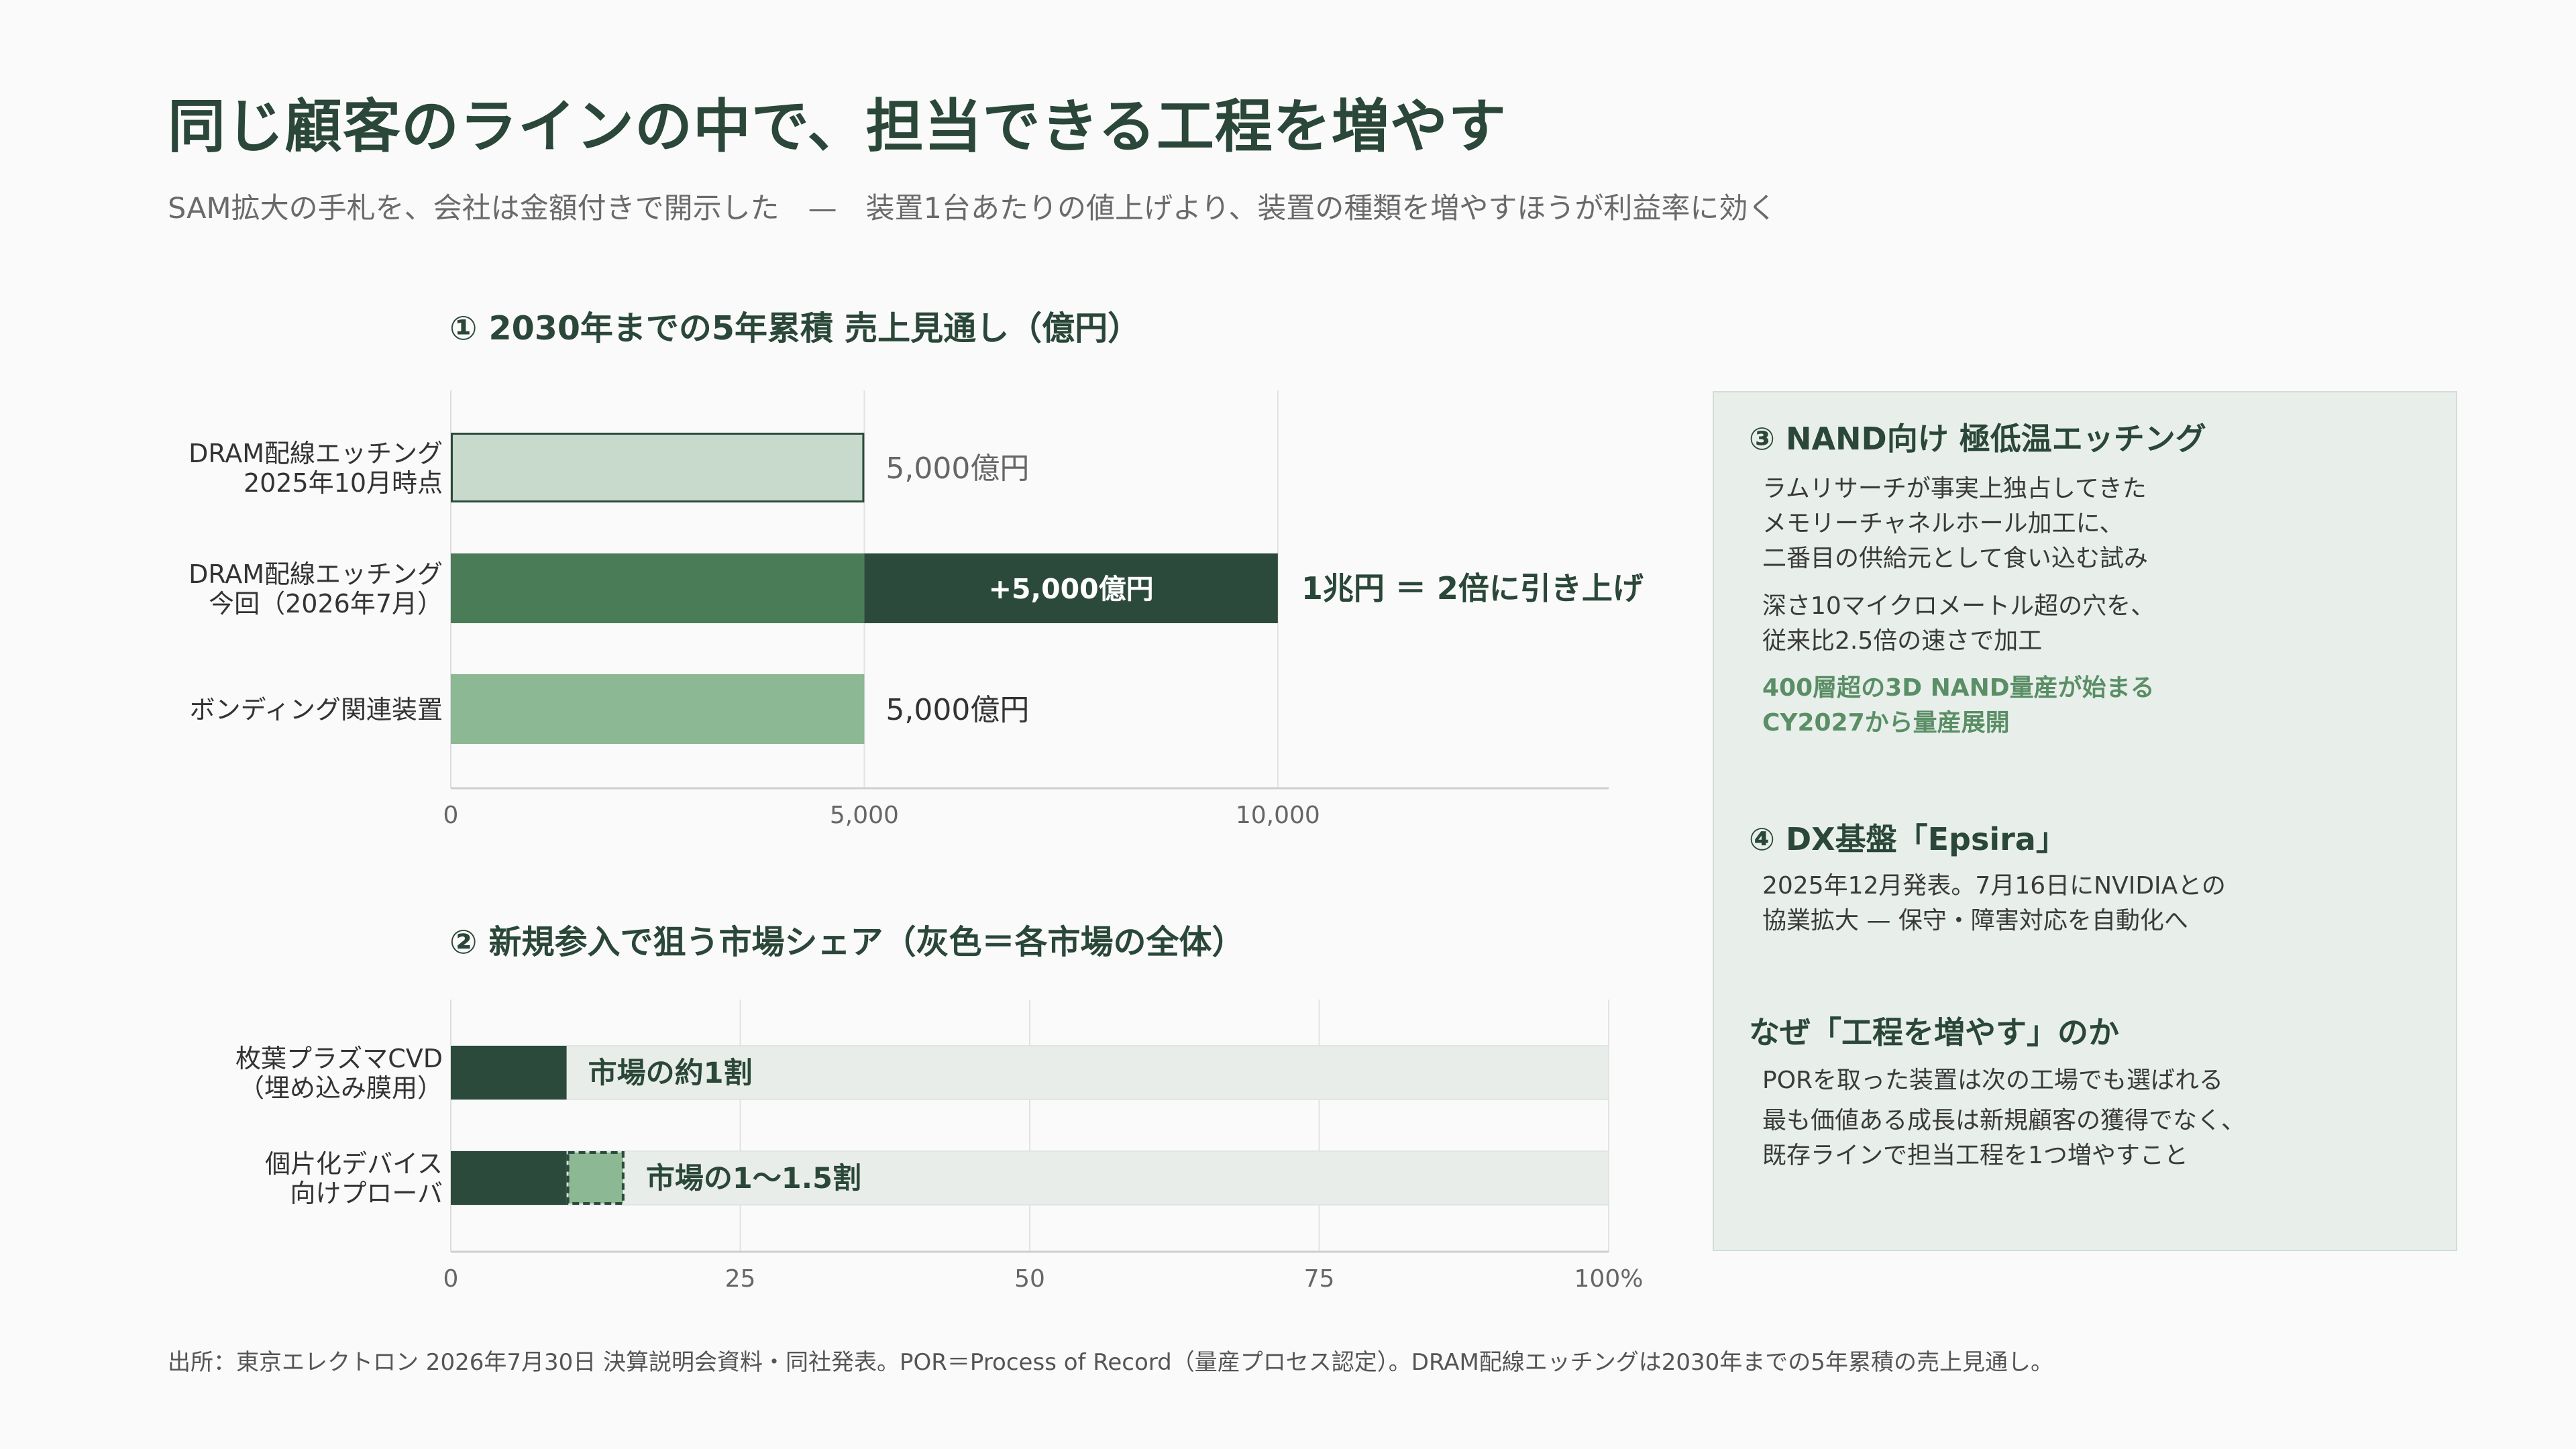  I want to click on nand-highlight-line: CY2027から量産展開, so click(1886, 723).